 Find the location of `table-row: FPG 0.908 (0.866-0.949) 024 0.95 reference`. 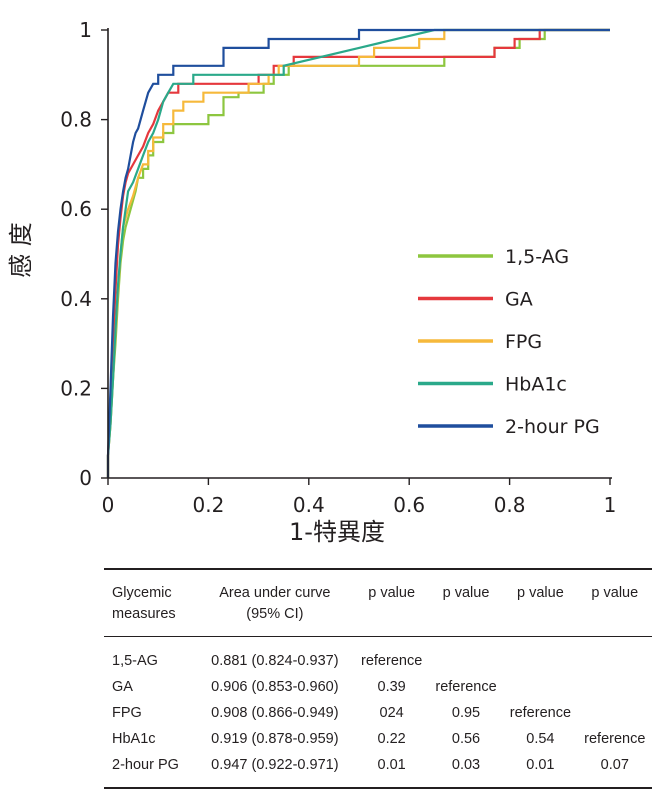

table-row: FPG 0.908 (0.866-0.949) 024 0.95 reference is located at coordinates (378, 713).